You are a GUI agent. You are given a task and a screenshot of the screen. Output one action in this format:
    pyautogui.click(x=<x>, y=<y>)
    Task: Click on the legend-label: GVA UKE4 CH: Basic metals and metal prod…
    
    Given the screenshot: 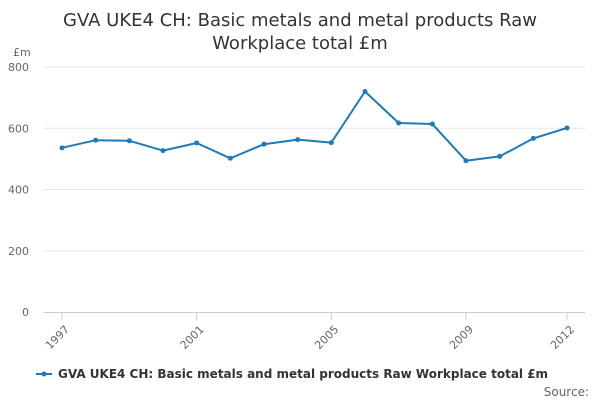 What is the action you would take?
    pyautogui.click(x=303, y=374)
    